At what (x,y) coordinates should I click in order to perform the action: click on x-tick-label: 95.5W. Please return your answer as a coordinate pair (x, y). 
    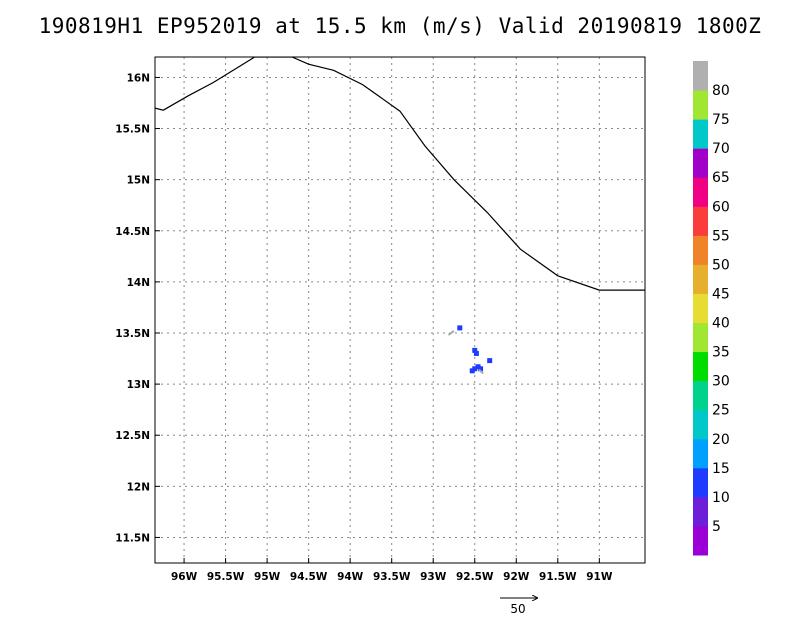
    Looking at the image, I should click on (226, 577).